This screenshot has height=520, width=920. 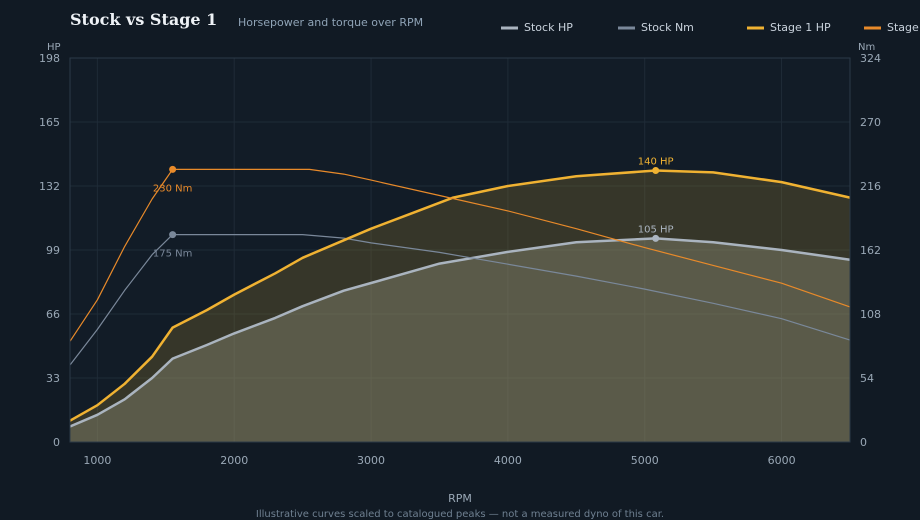 What do you see at coordinates (656, 170) in the screenshot?
I see `peak-marker-stage-1-hp` at bounding box center [656, 170].